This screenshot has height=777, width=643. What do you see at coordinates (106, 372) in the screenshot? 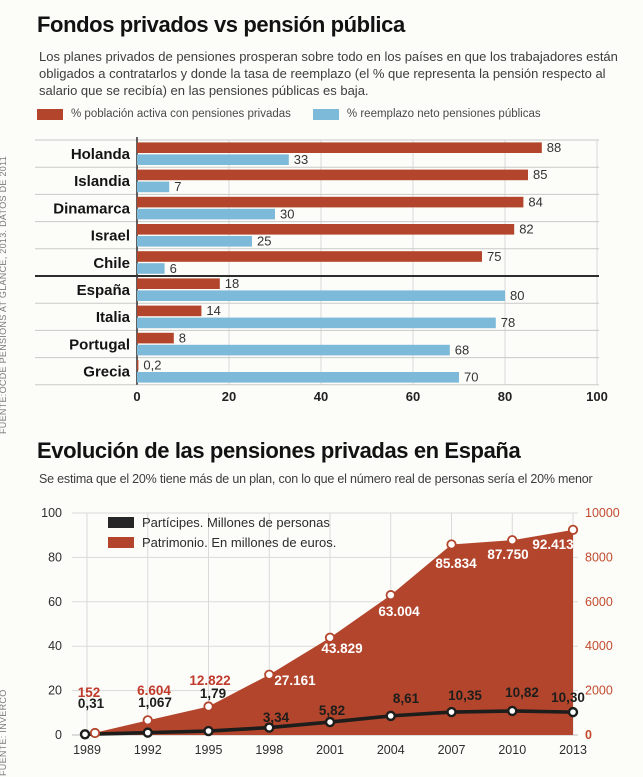
I see `country-label: Grecia` at bounding box center [106, 372].